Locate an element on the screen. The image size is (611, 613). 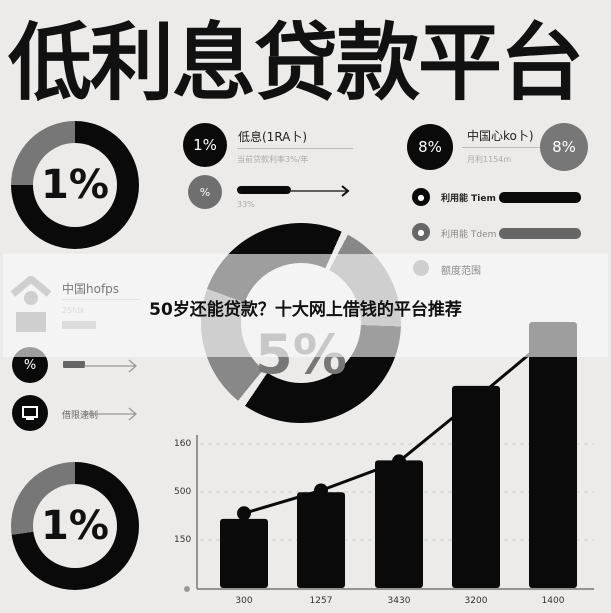
stat-title: 中国心ko卜) is located at coordinates (500, 136).